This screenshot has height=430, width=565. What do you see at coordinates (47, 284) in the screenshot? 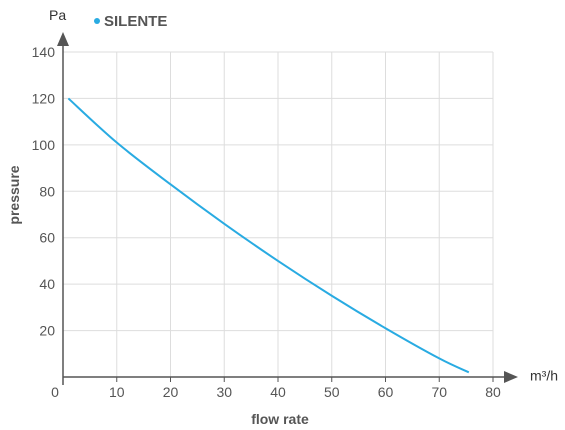
I see `y-tick-label-40: 40` at bounding box center [47, 284].